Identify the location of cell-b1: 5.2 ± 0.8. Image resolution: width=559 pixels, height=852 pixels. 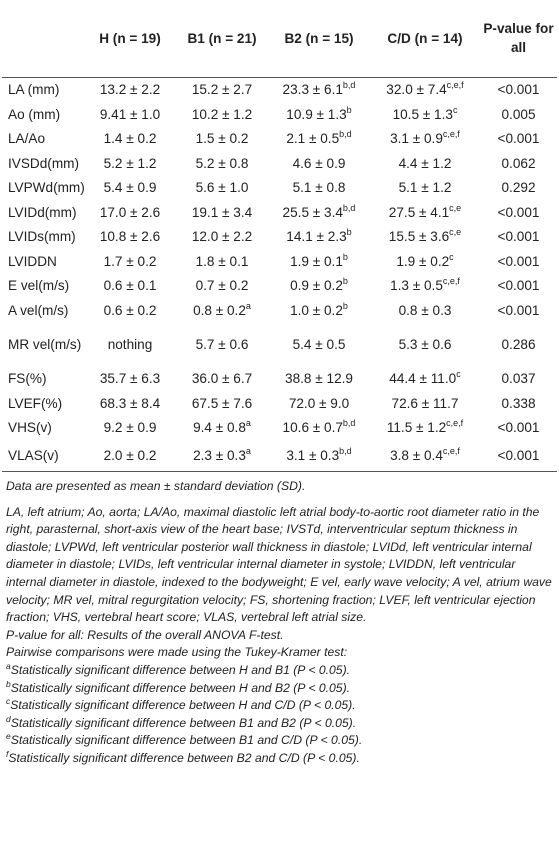
(222, 163).